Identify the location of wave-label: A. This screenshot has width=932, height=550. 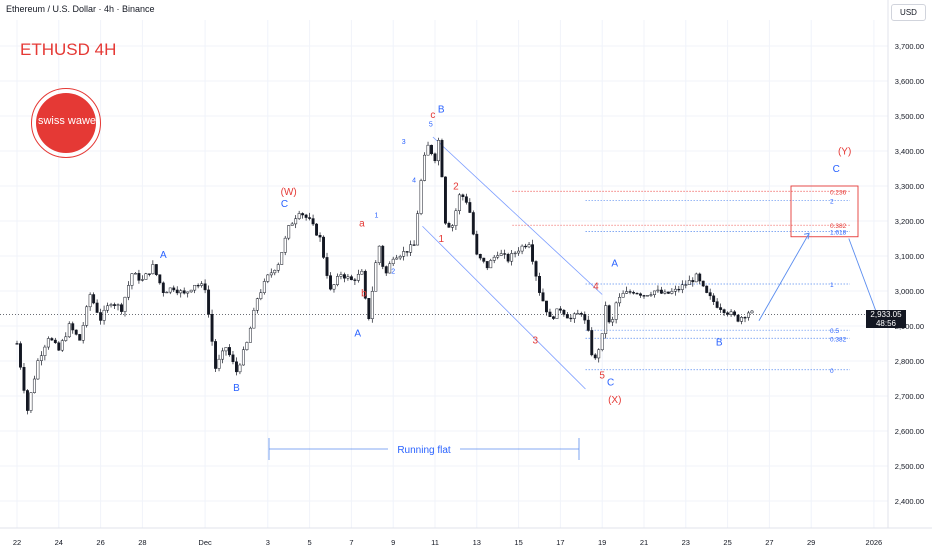
(357, 334).